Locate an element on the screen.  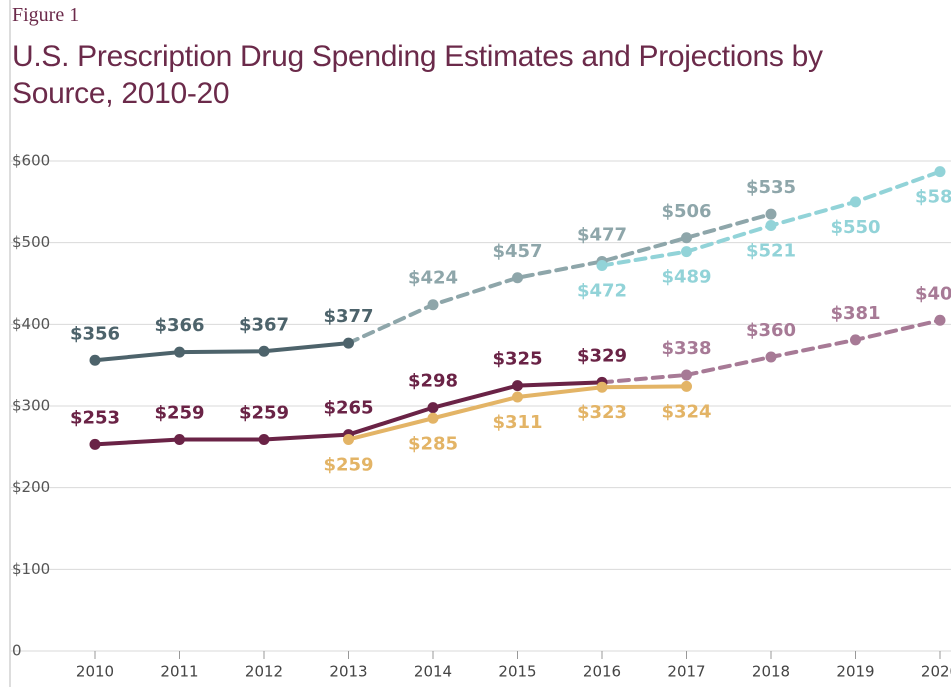
data-label: $329 is located at coordinates (602, 355).